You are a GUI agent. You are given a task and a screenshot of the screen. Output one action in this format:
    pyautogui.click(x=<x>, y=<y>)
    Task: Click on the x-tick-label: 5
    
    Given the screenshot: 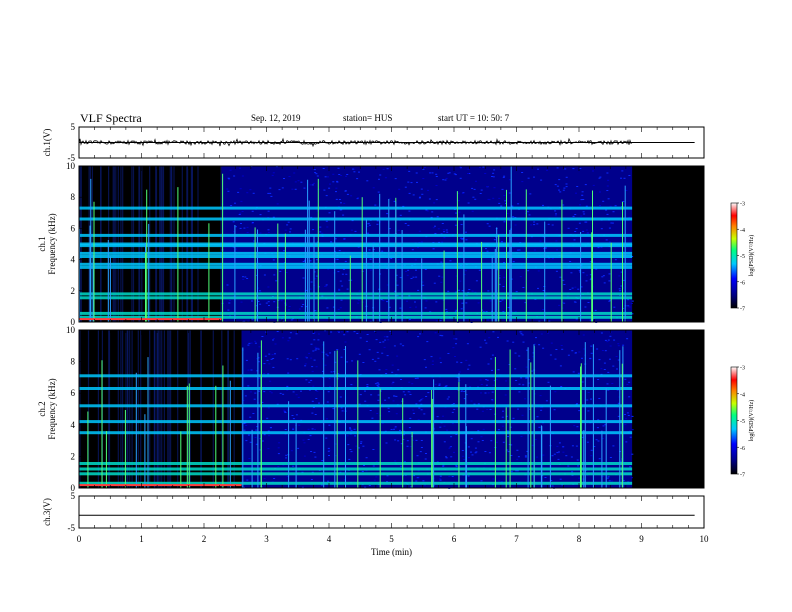 What is the action you would take?
    pyautogui.click(x=391, y=539)
    